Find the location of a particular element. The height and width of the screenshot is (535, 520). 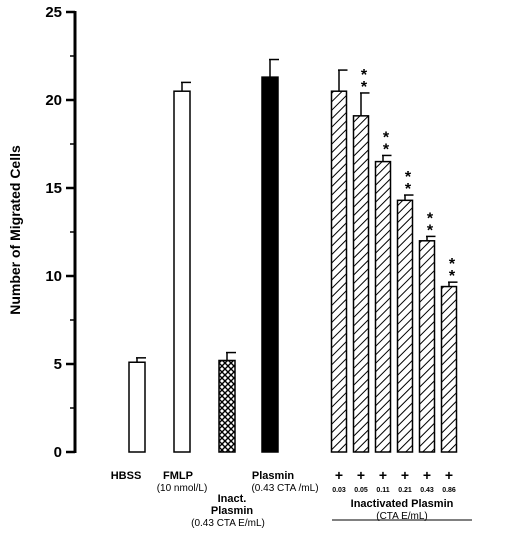

group-label: Inactivated Plasmin is located at coordinates (402, 504).